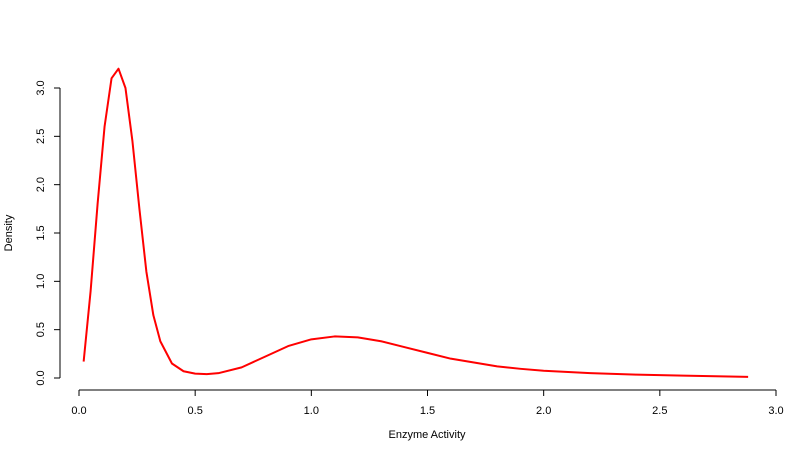  I want to click on y-tick-label: 0.0, so click(41, 377).